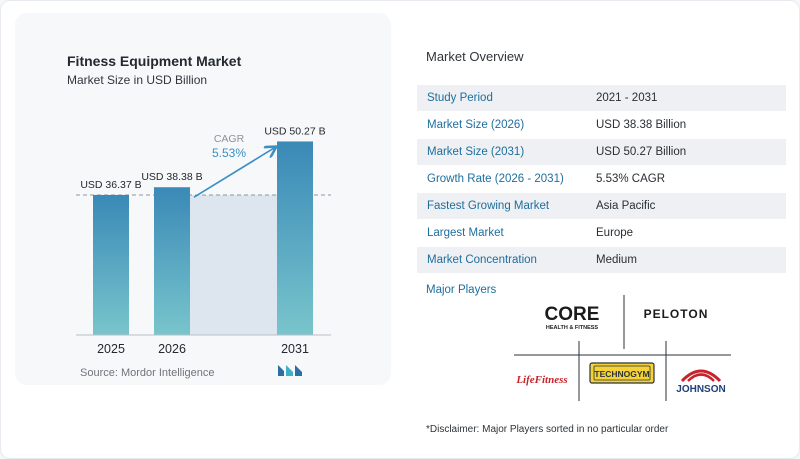 This screenshot has height=459, width=800. What do you see at coordinates (295, 238) in the screenshot?
I see `bar-2031` at bounding box center [295, 238].